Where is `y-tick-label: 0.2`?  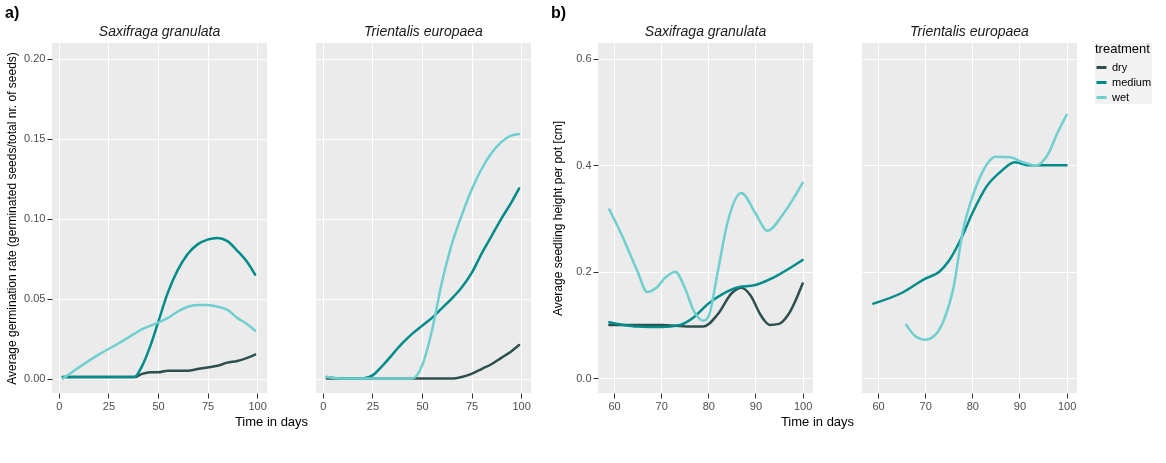
y-tick-label: 0.2 is located at coordinates (584, 271).